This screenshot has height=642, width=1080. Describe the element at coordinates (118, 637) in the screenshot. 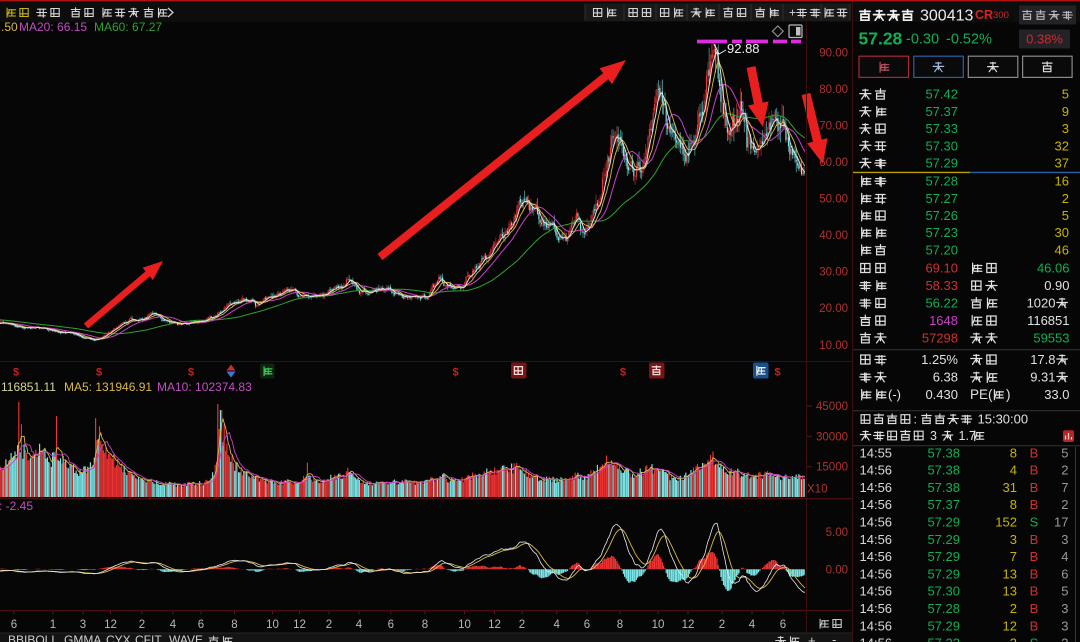

I see `svg-text: CYX` at that location.